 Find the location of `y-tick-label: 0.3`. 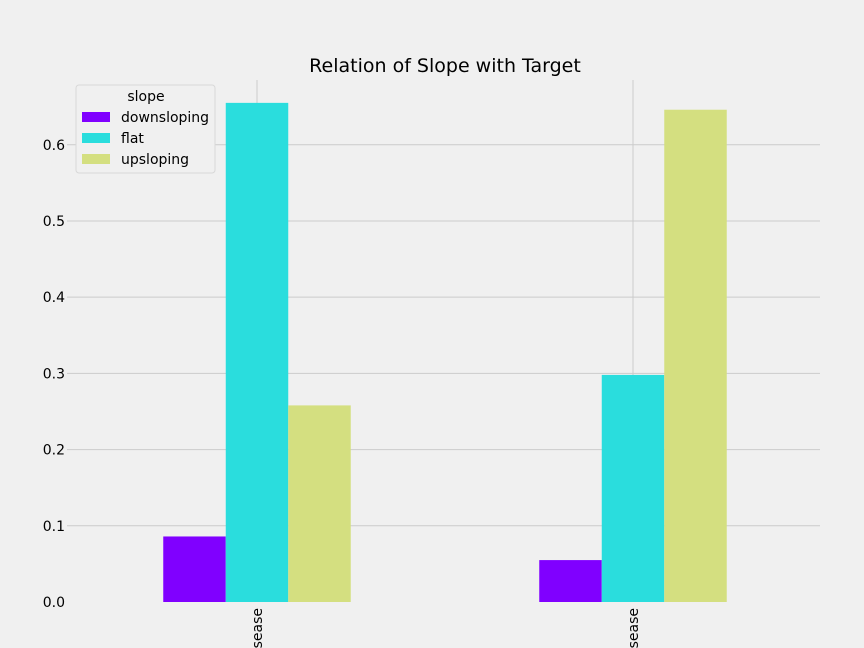

y-tick-label: 0.3 is located at coordinates (54, 374).